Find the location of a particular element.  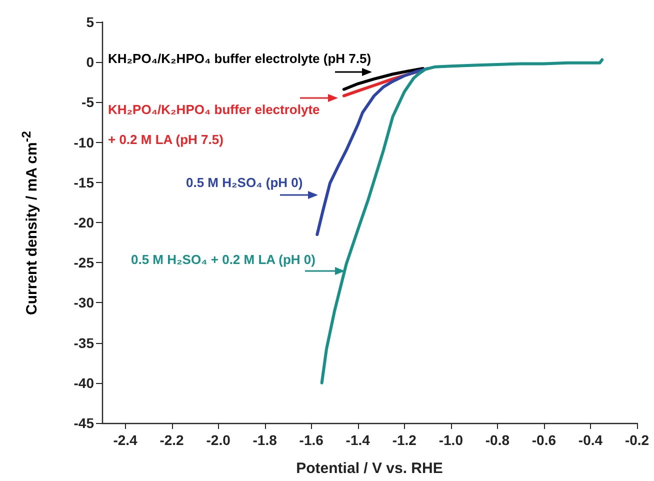

x-tick-label: -1.4 is located at coordinates (358, 440).